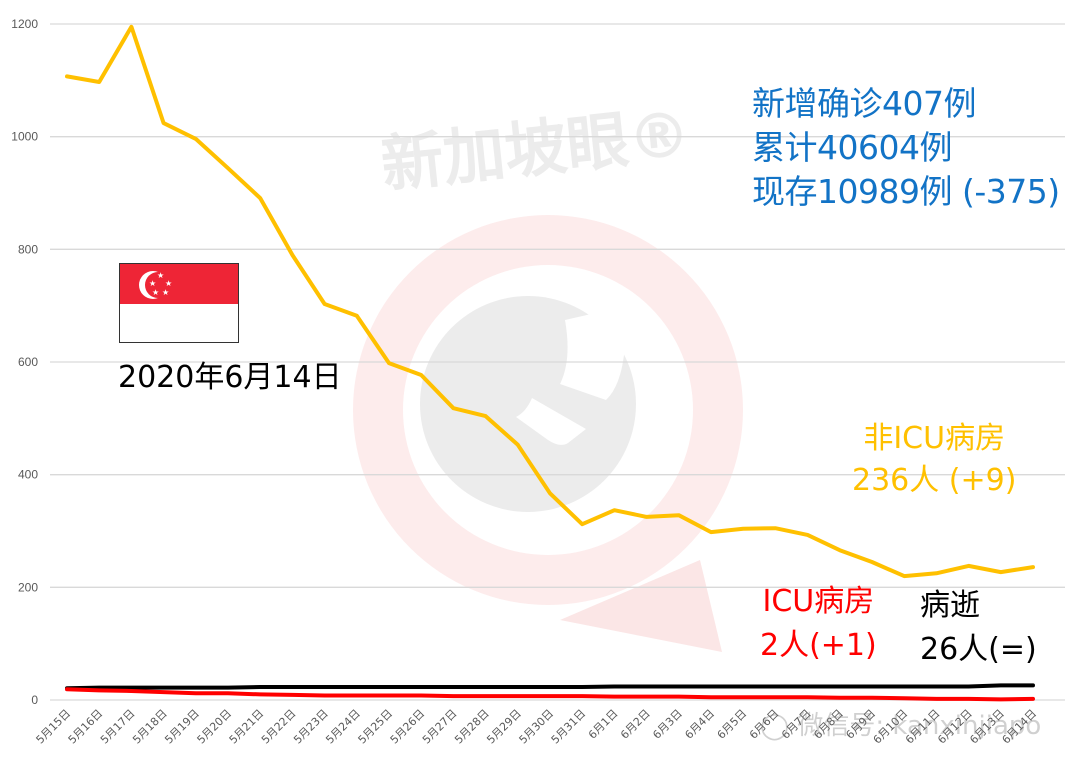 This screenshot has width=1080, height=779. I want to click on x-tick-label: 5月16日, so click(86, 727).